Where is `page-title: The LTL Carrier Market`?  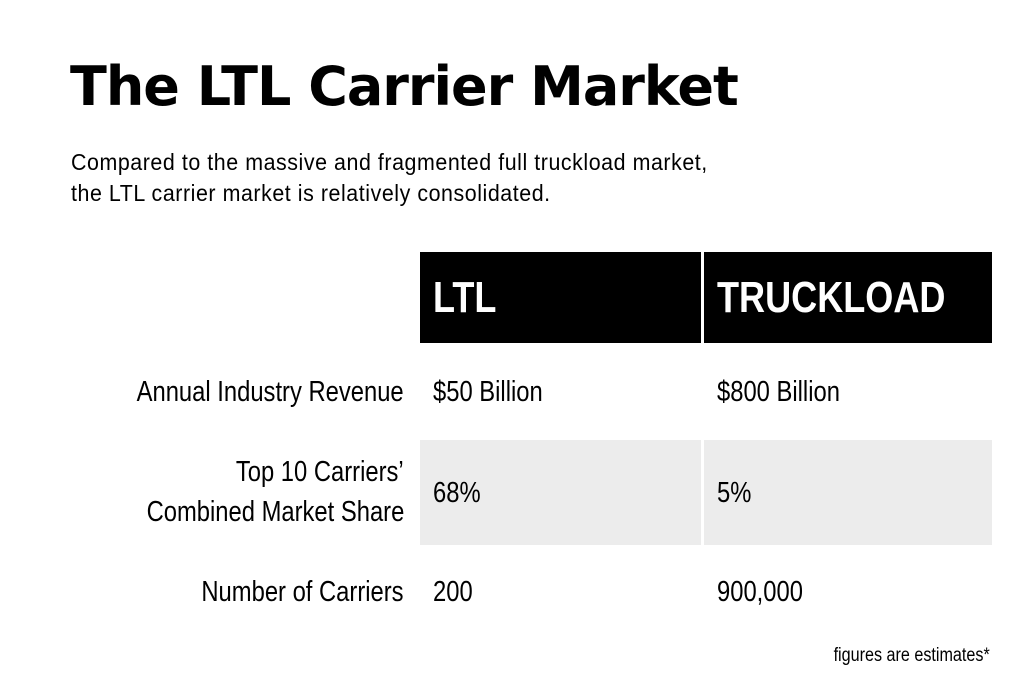 page-title: The LTL Carrier Market is located at coordinates (404, 86).